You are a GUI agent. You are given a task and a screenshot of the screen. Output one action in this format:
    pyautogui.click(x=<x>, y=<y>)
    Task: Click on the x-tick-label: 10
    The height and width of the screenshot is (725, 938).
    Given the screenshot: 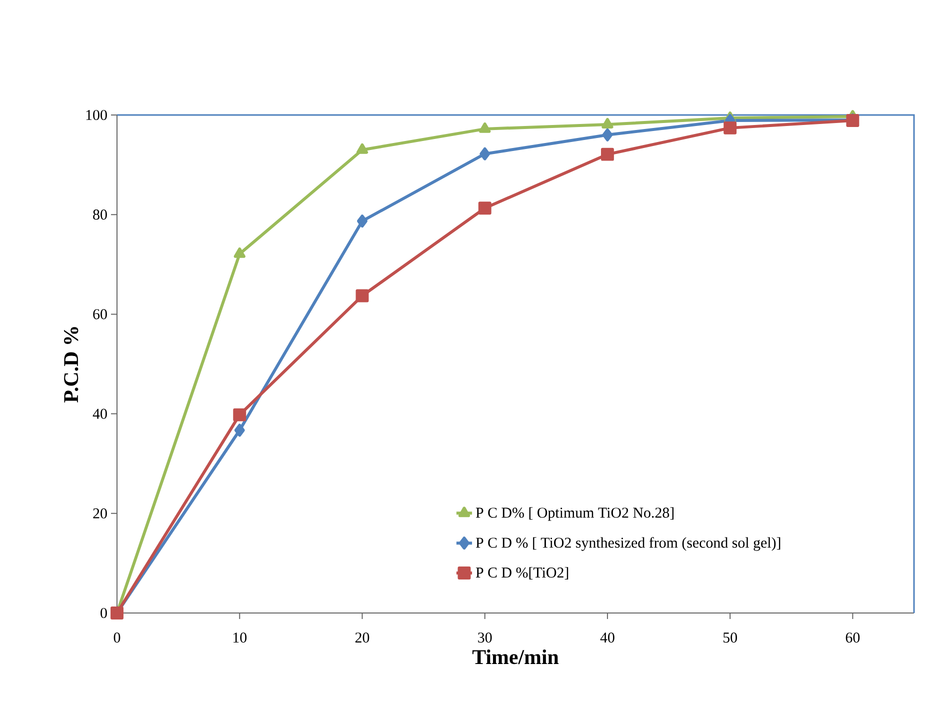 What is the action you would take?
    pyautogui.click(x=240, y=637)
    